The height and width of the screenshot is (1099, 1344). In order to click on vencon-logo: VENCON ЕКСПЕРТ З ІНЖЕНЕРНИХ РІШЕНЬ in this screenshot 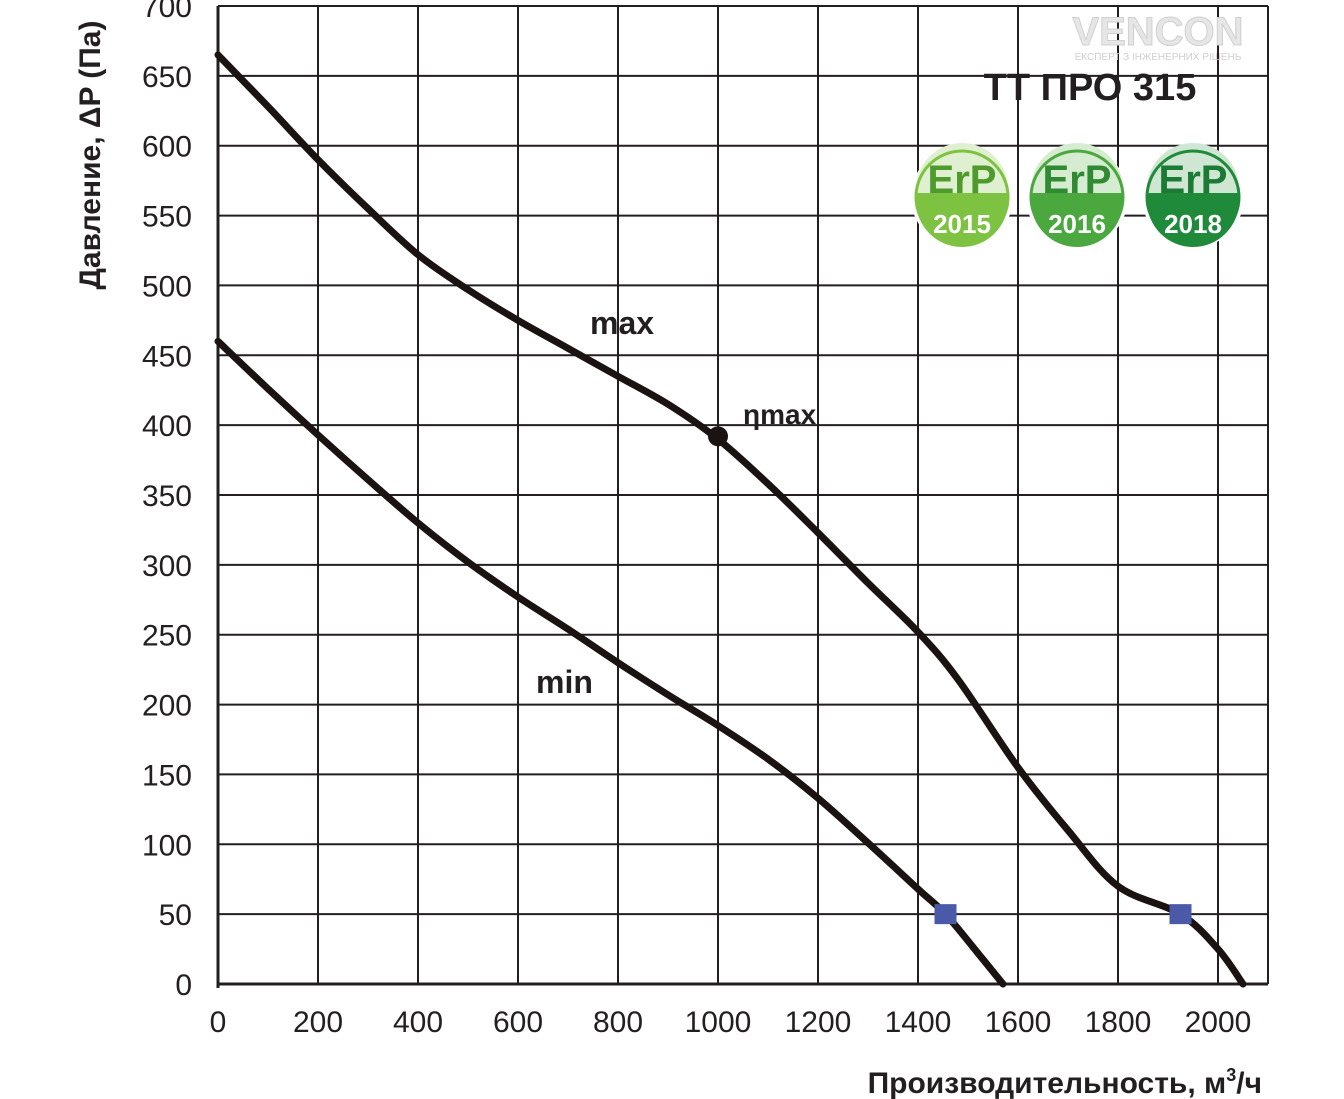, I will do `click(1158, 37)`.